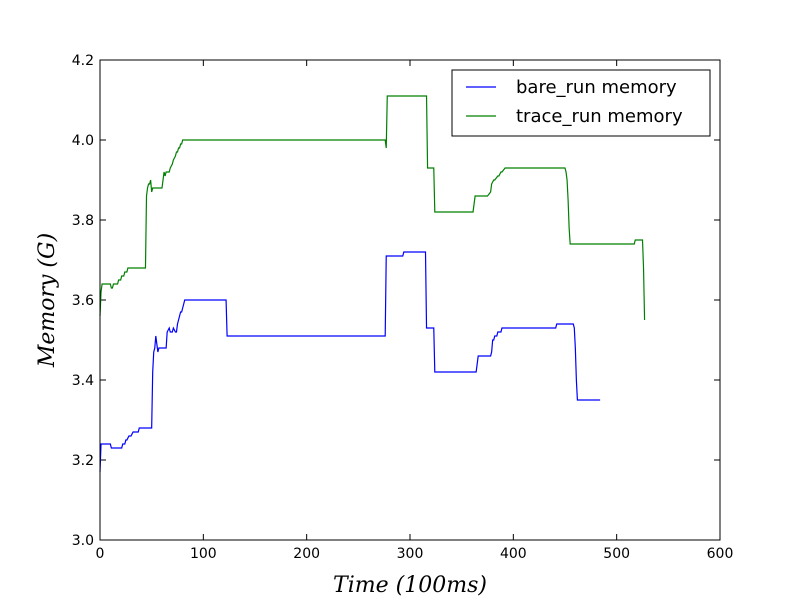  I want to click on y-tick-label: 4.2, so click(83, 61).